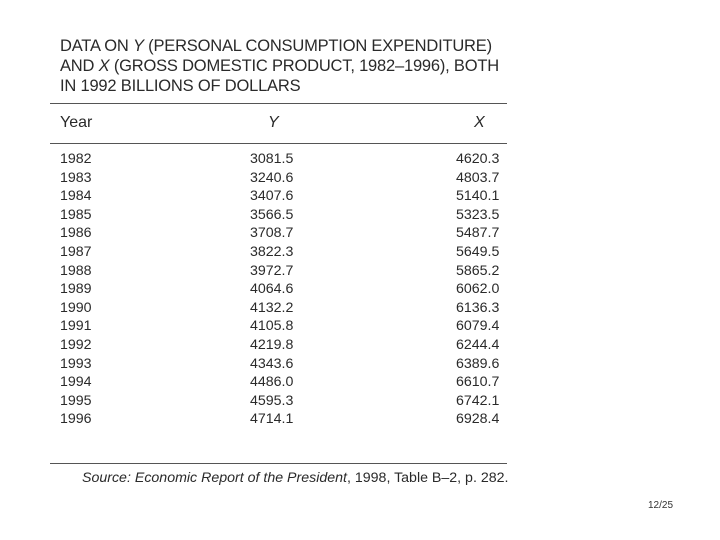  I want to click on table-row: 1983 3240.6 4803.7, so click(360, 178).